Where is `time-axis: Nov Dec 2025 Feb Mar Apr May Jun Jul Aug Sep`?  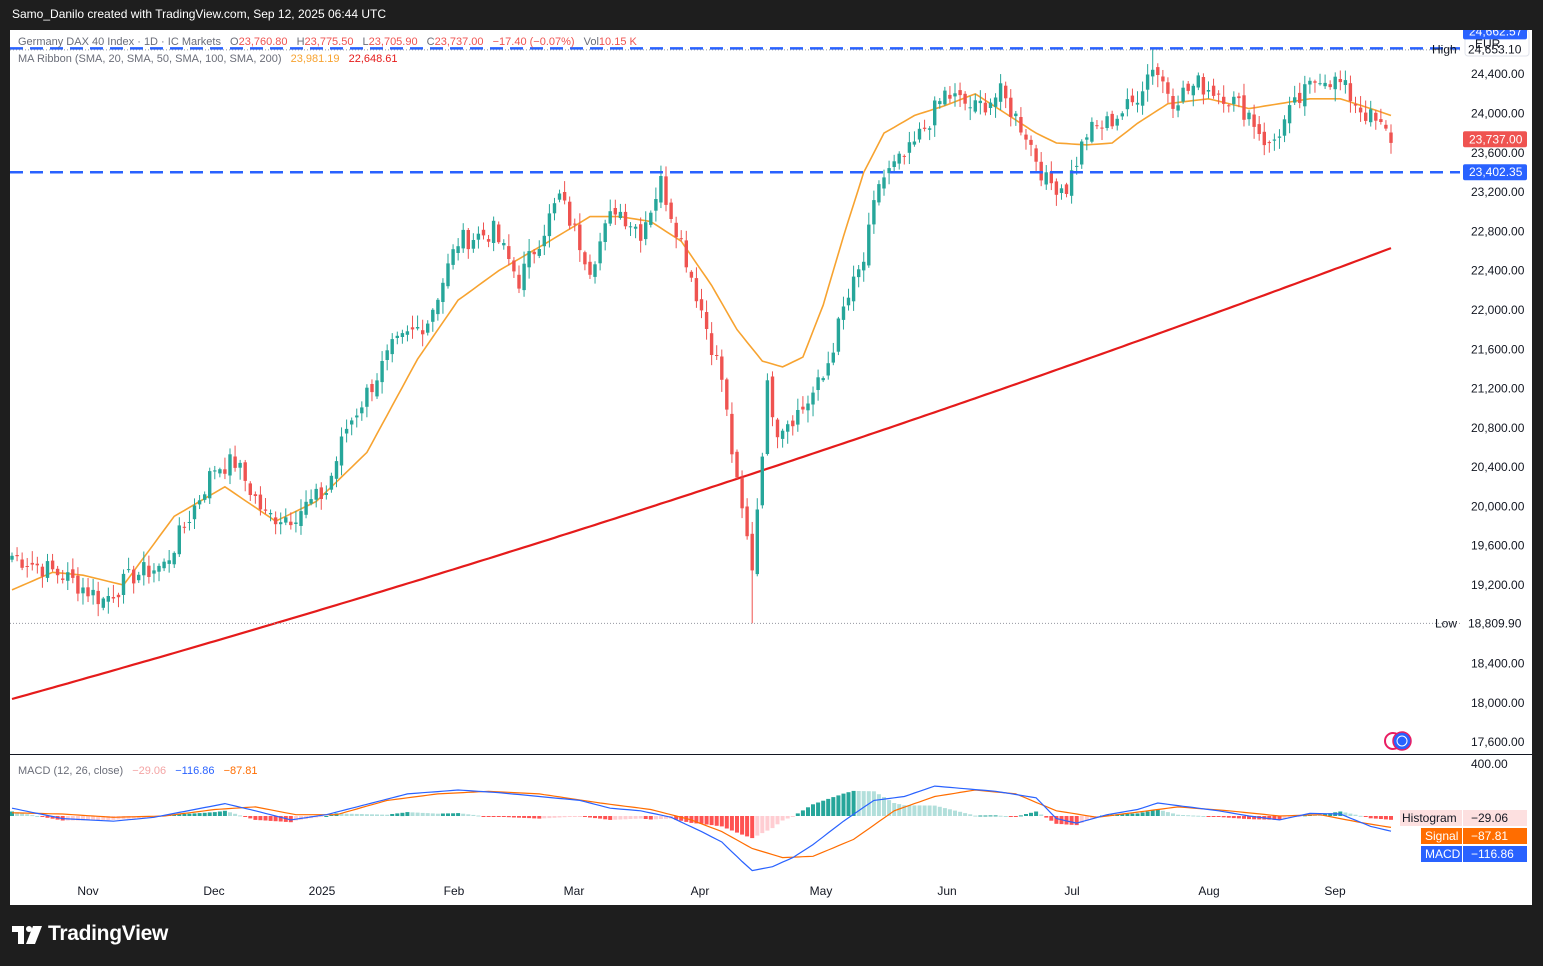
time-axis: Nov Dec 2025 Feb Mar Apr May Jun Jul Aug Sep is located at coordinates (711, 891).